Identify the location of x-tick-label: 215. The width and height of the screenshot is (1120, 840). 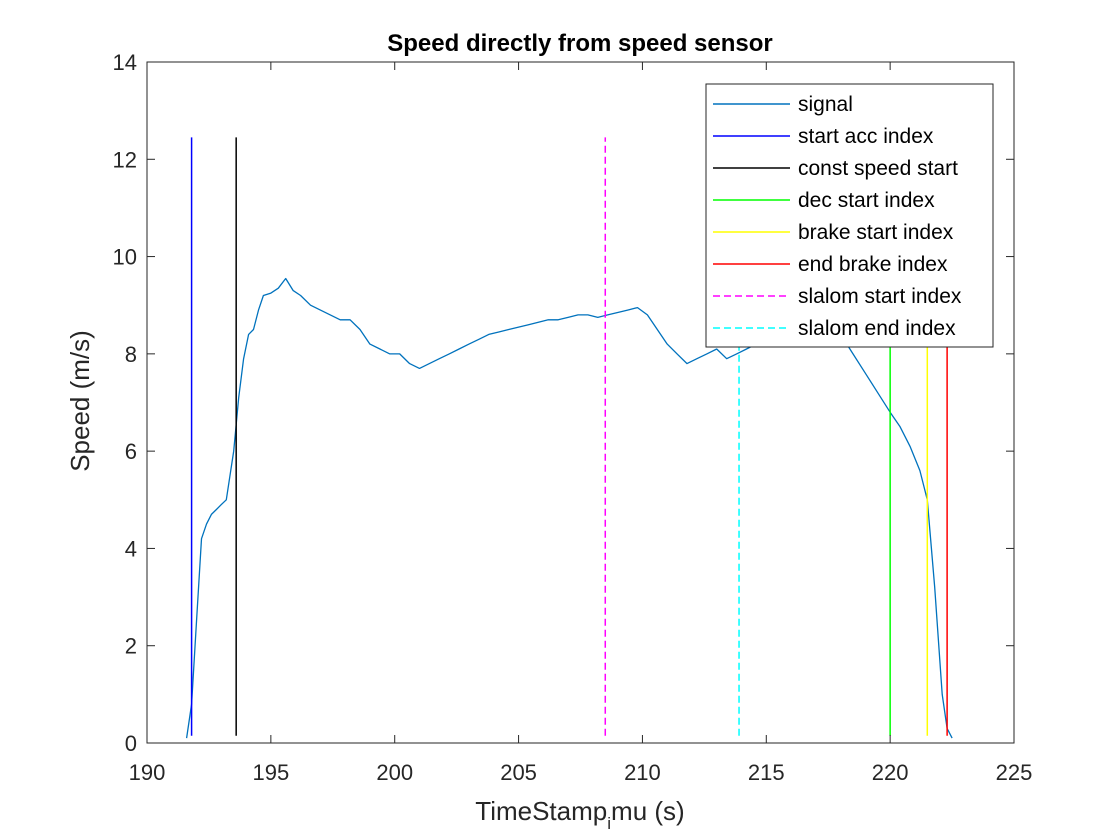
(766, 772).